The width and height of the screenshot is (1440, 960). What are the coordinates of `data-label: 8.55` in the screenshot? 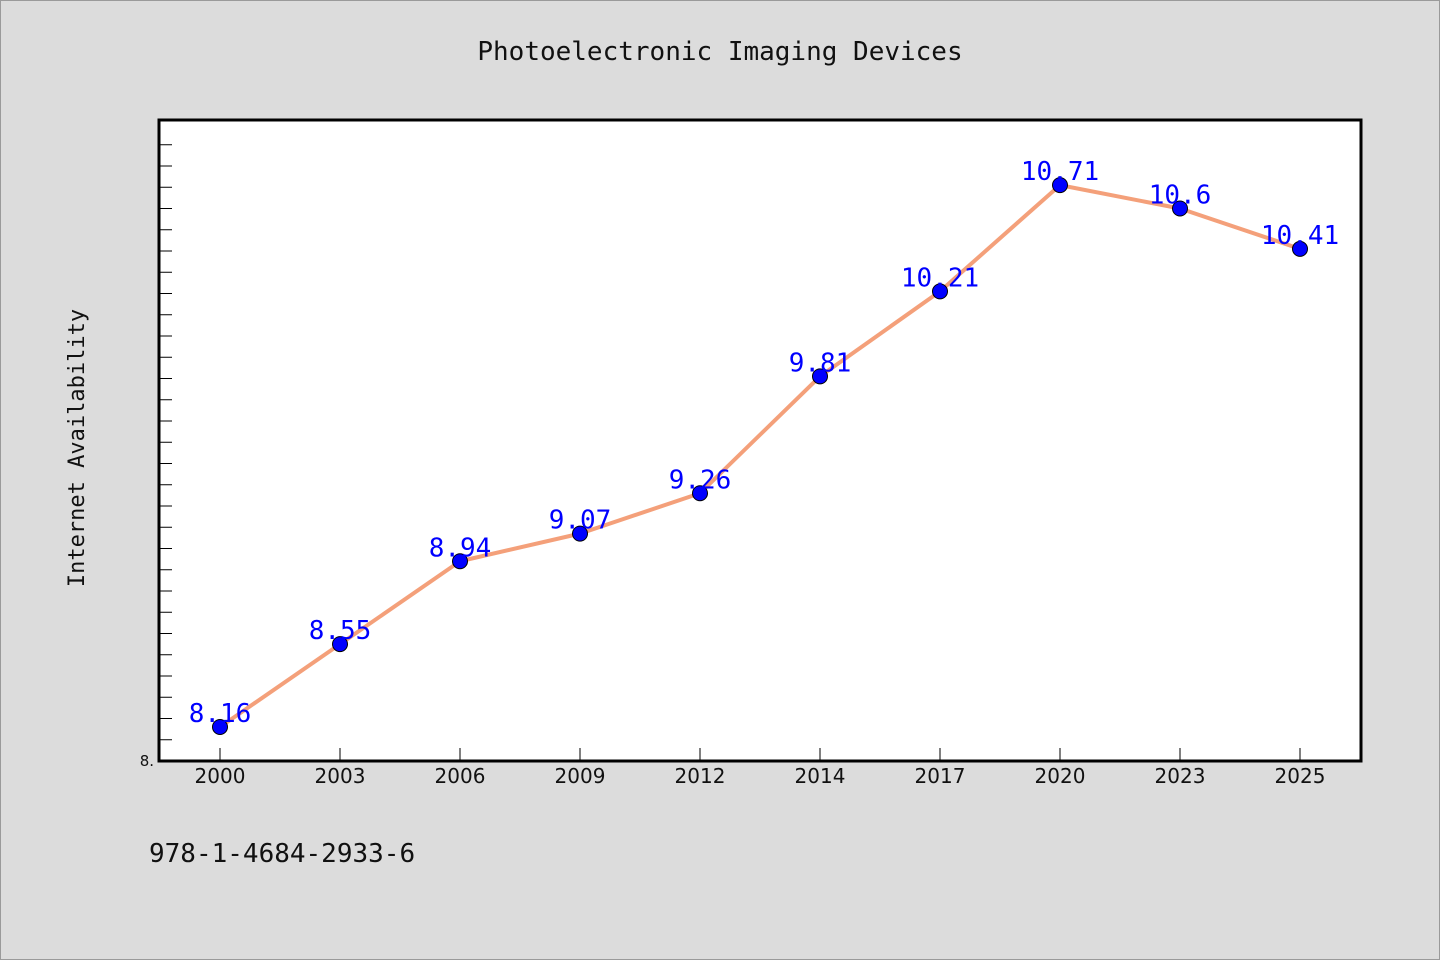 It's located at (340, 631).